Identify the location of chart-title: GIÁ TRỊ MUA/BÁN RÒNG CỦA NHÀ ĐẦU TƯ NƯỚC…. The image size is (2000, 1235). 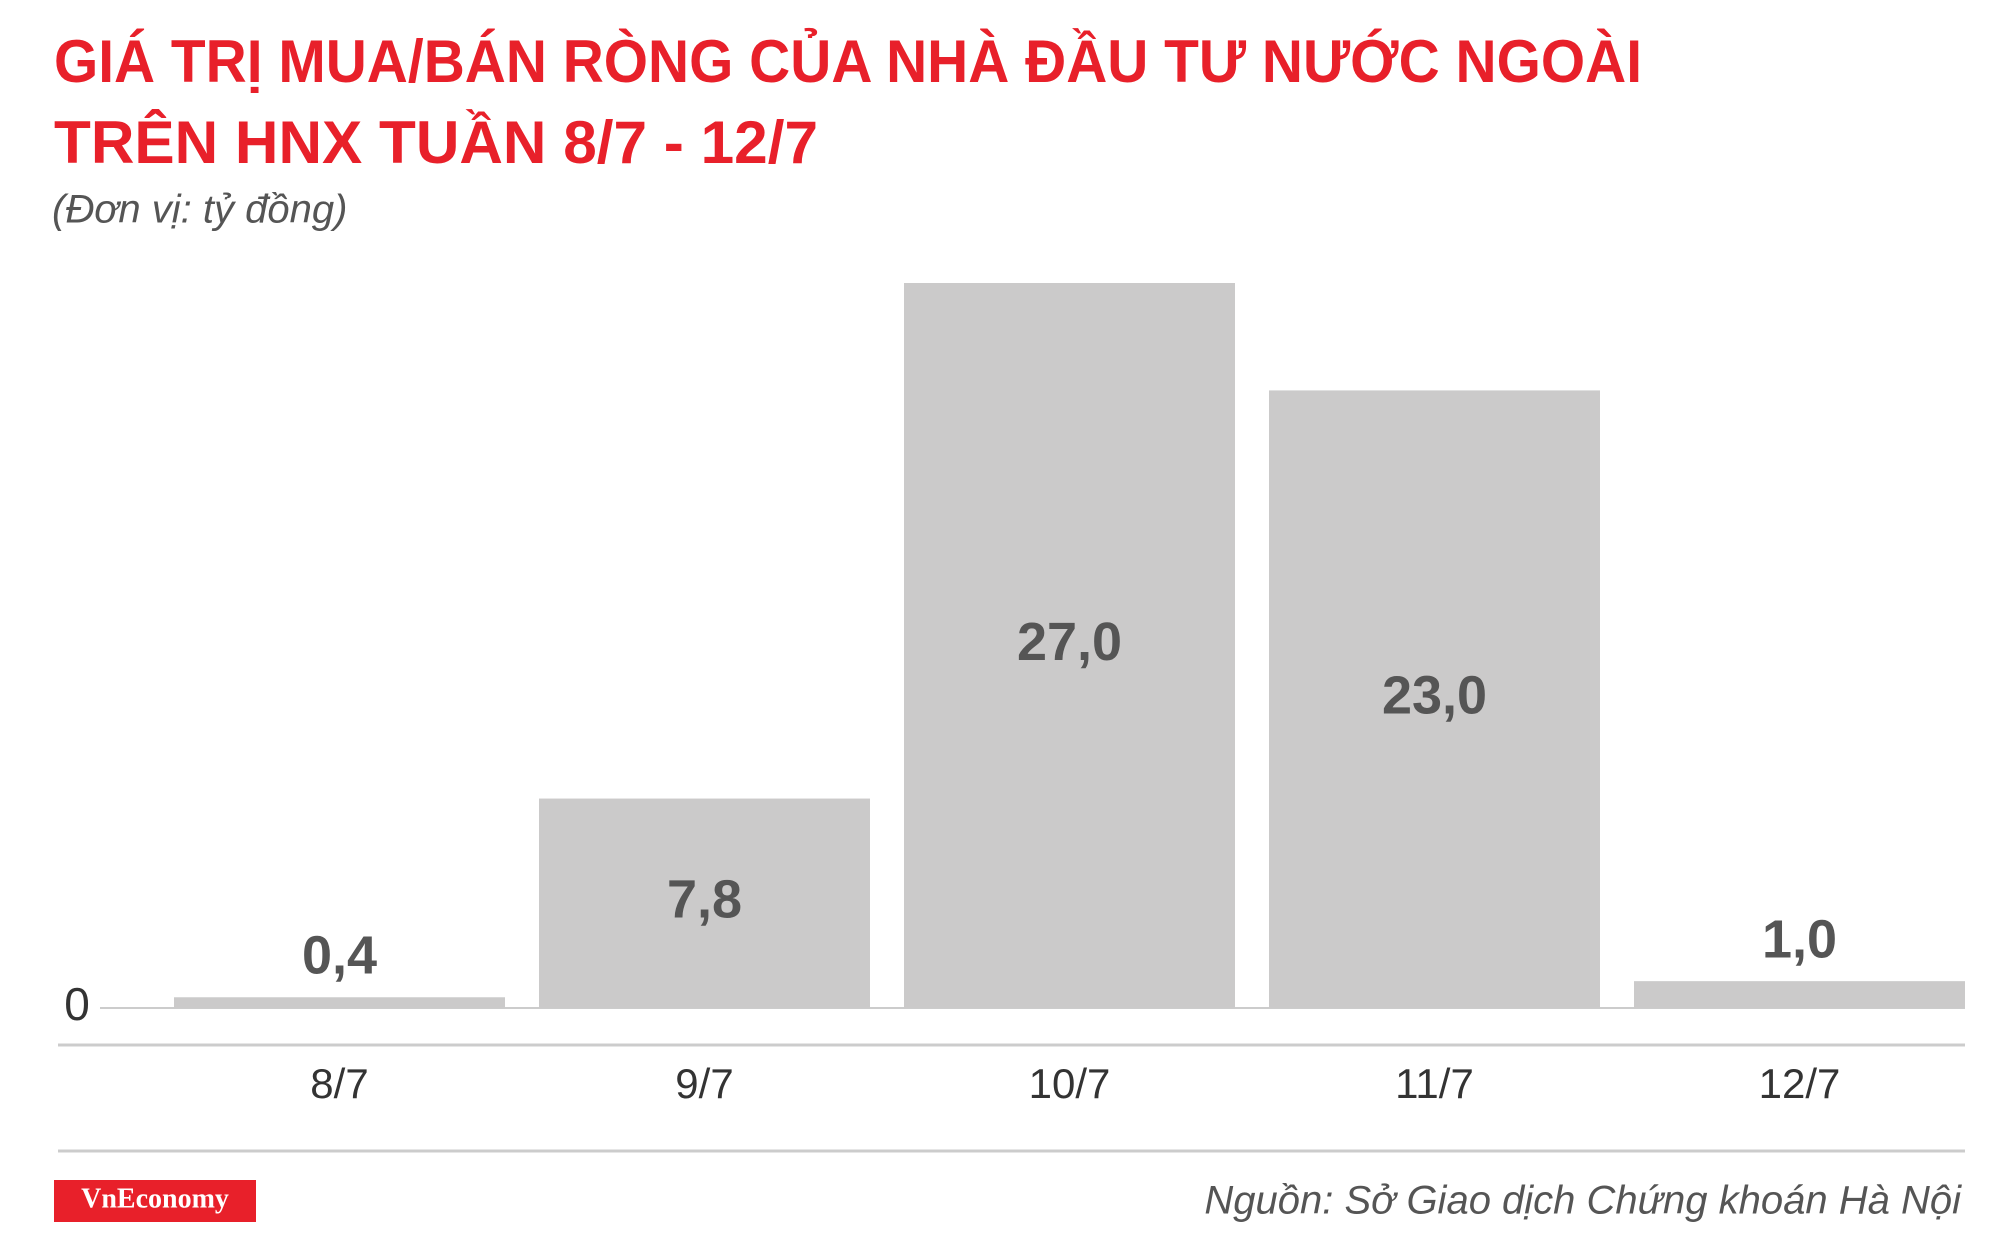
(848, 61).